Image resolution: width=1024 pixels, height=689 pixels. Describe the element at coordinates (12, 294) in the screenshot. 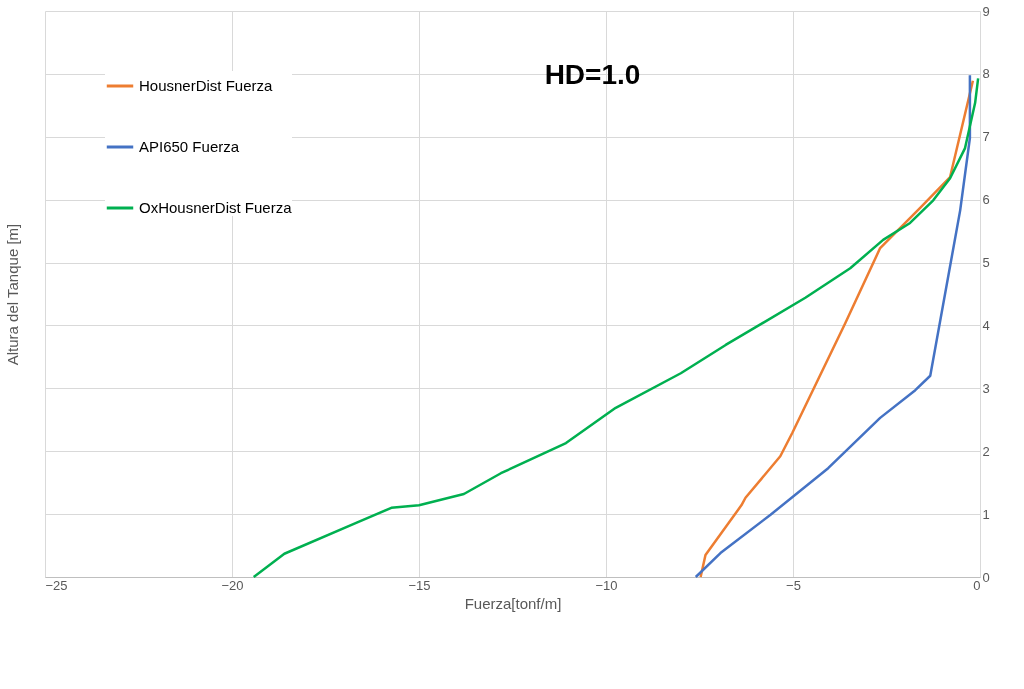

I see `y-axis-title: Altura del Tanque [m]` at that location.